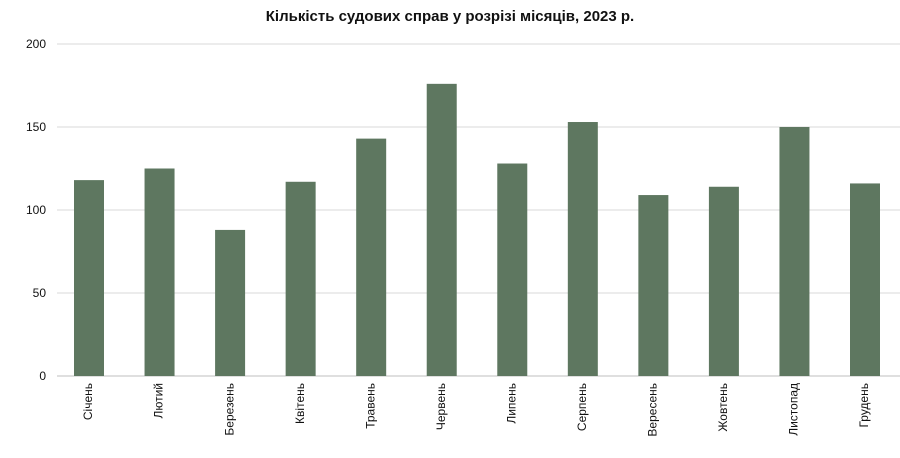  What do you see at coordinates (40, 293) in the screenshot?
I see `y-tick-label: 50` at bounding box center [40, 293].